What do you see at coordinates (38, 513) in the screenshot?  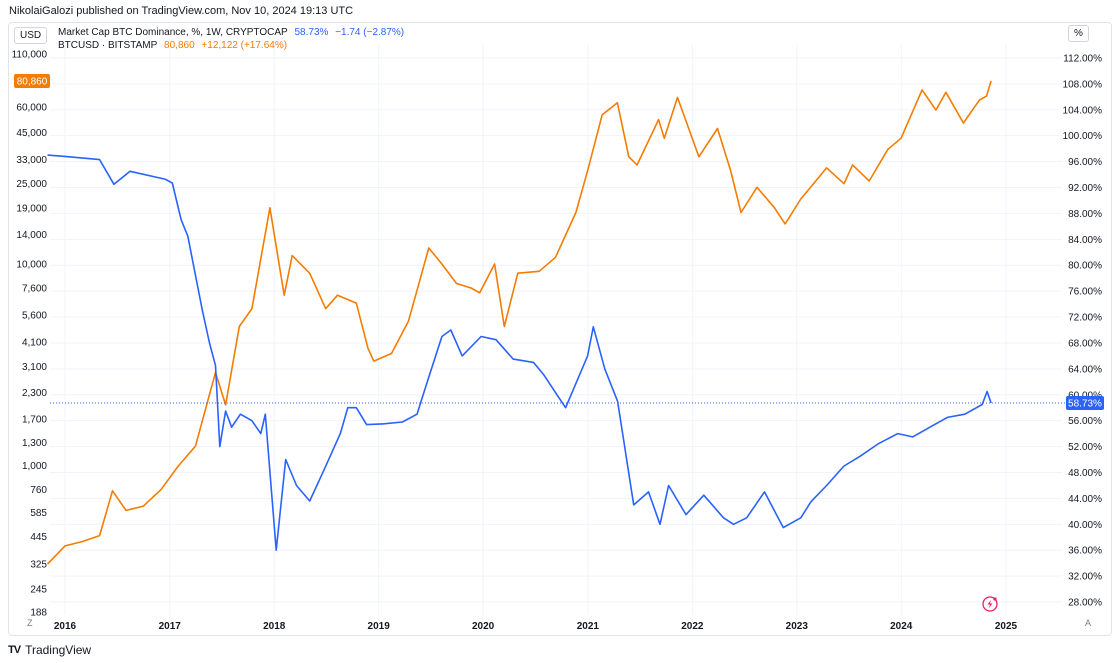 I see `left-axis-tick: 585` at bounding box center [38, 513].